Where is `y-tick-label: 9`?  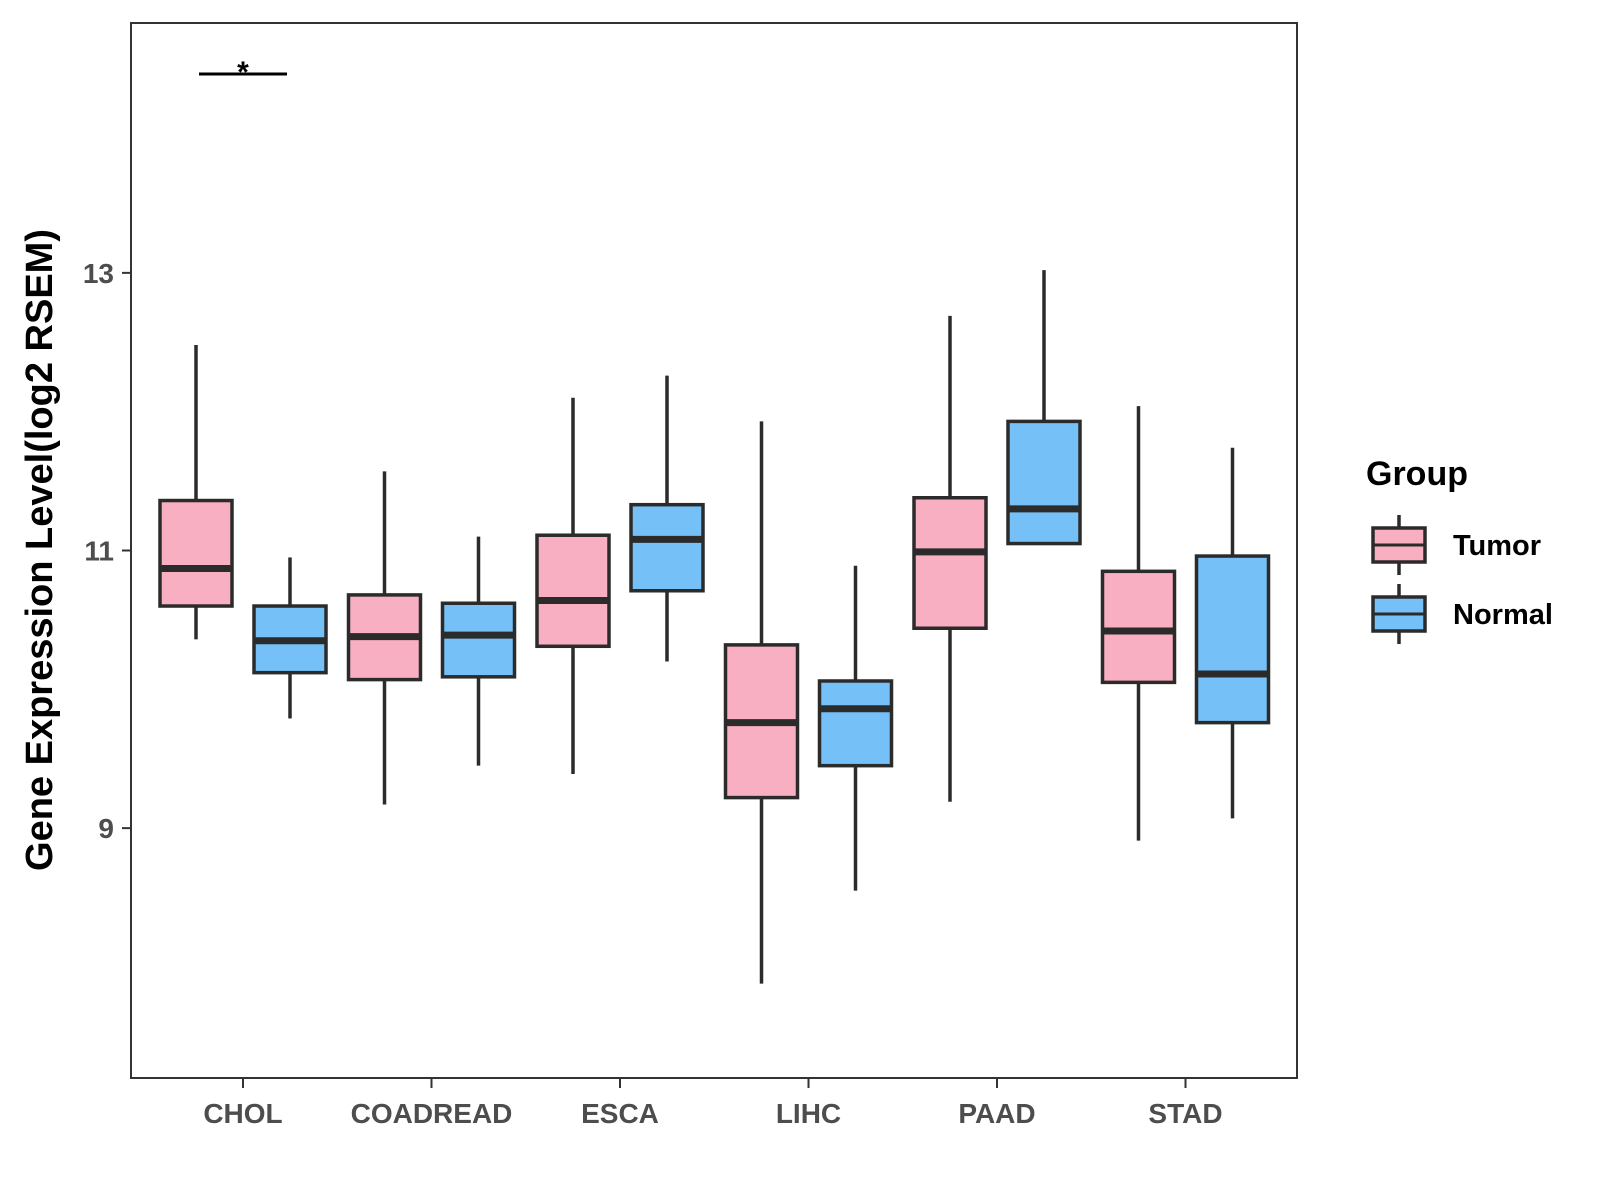 y-tick-label: 9 is located at coordinates (106, 828).